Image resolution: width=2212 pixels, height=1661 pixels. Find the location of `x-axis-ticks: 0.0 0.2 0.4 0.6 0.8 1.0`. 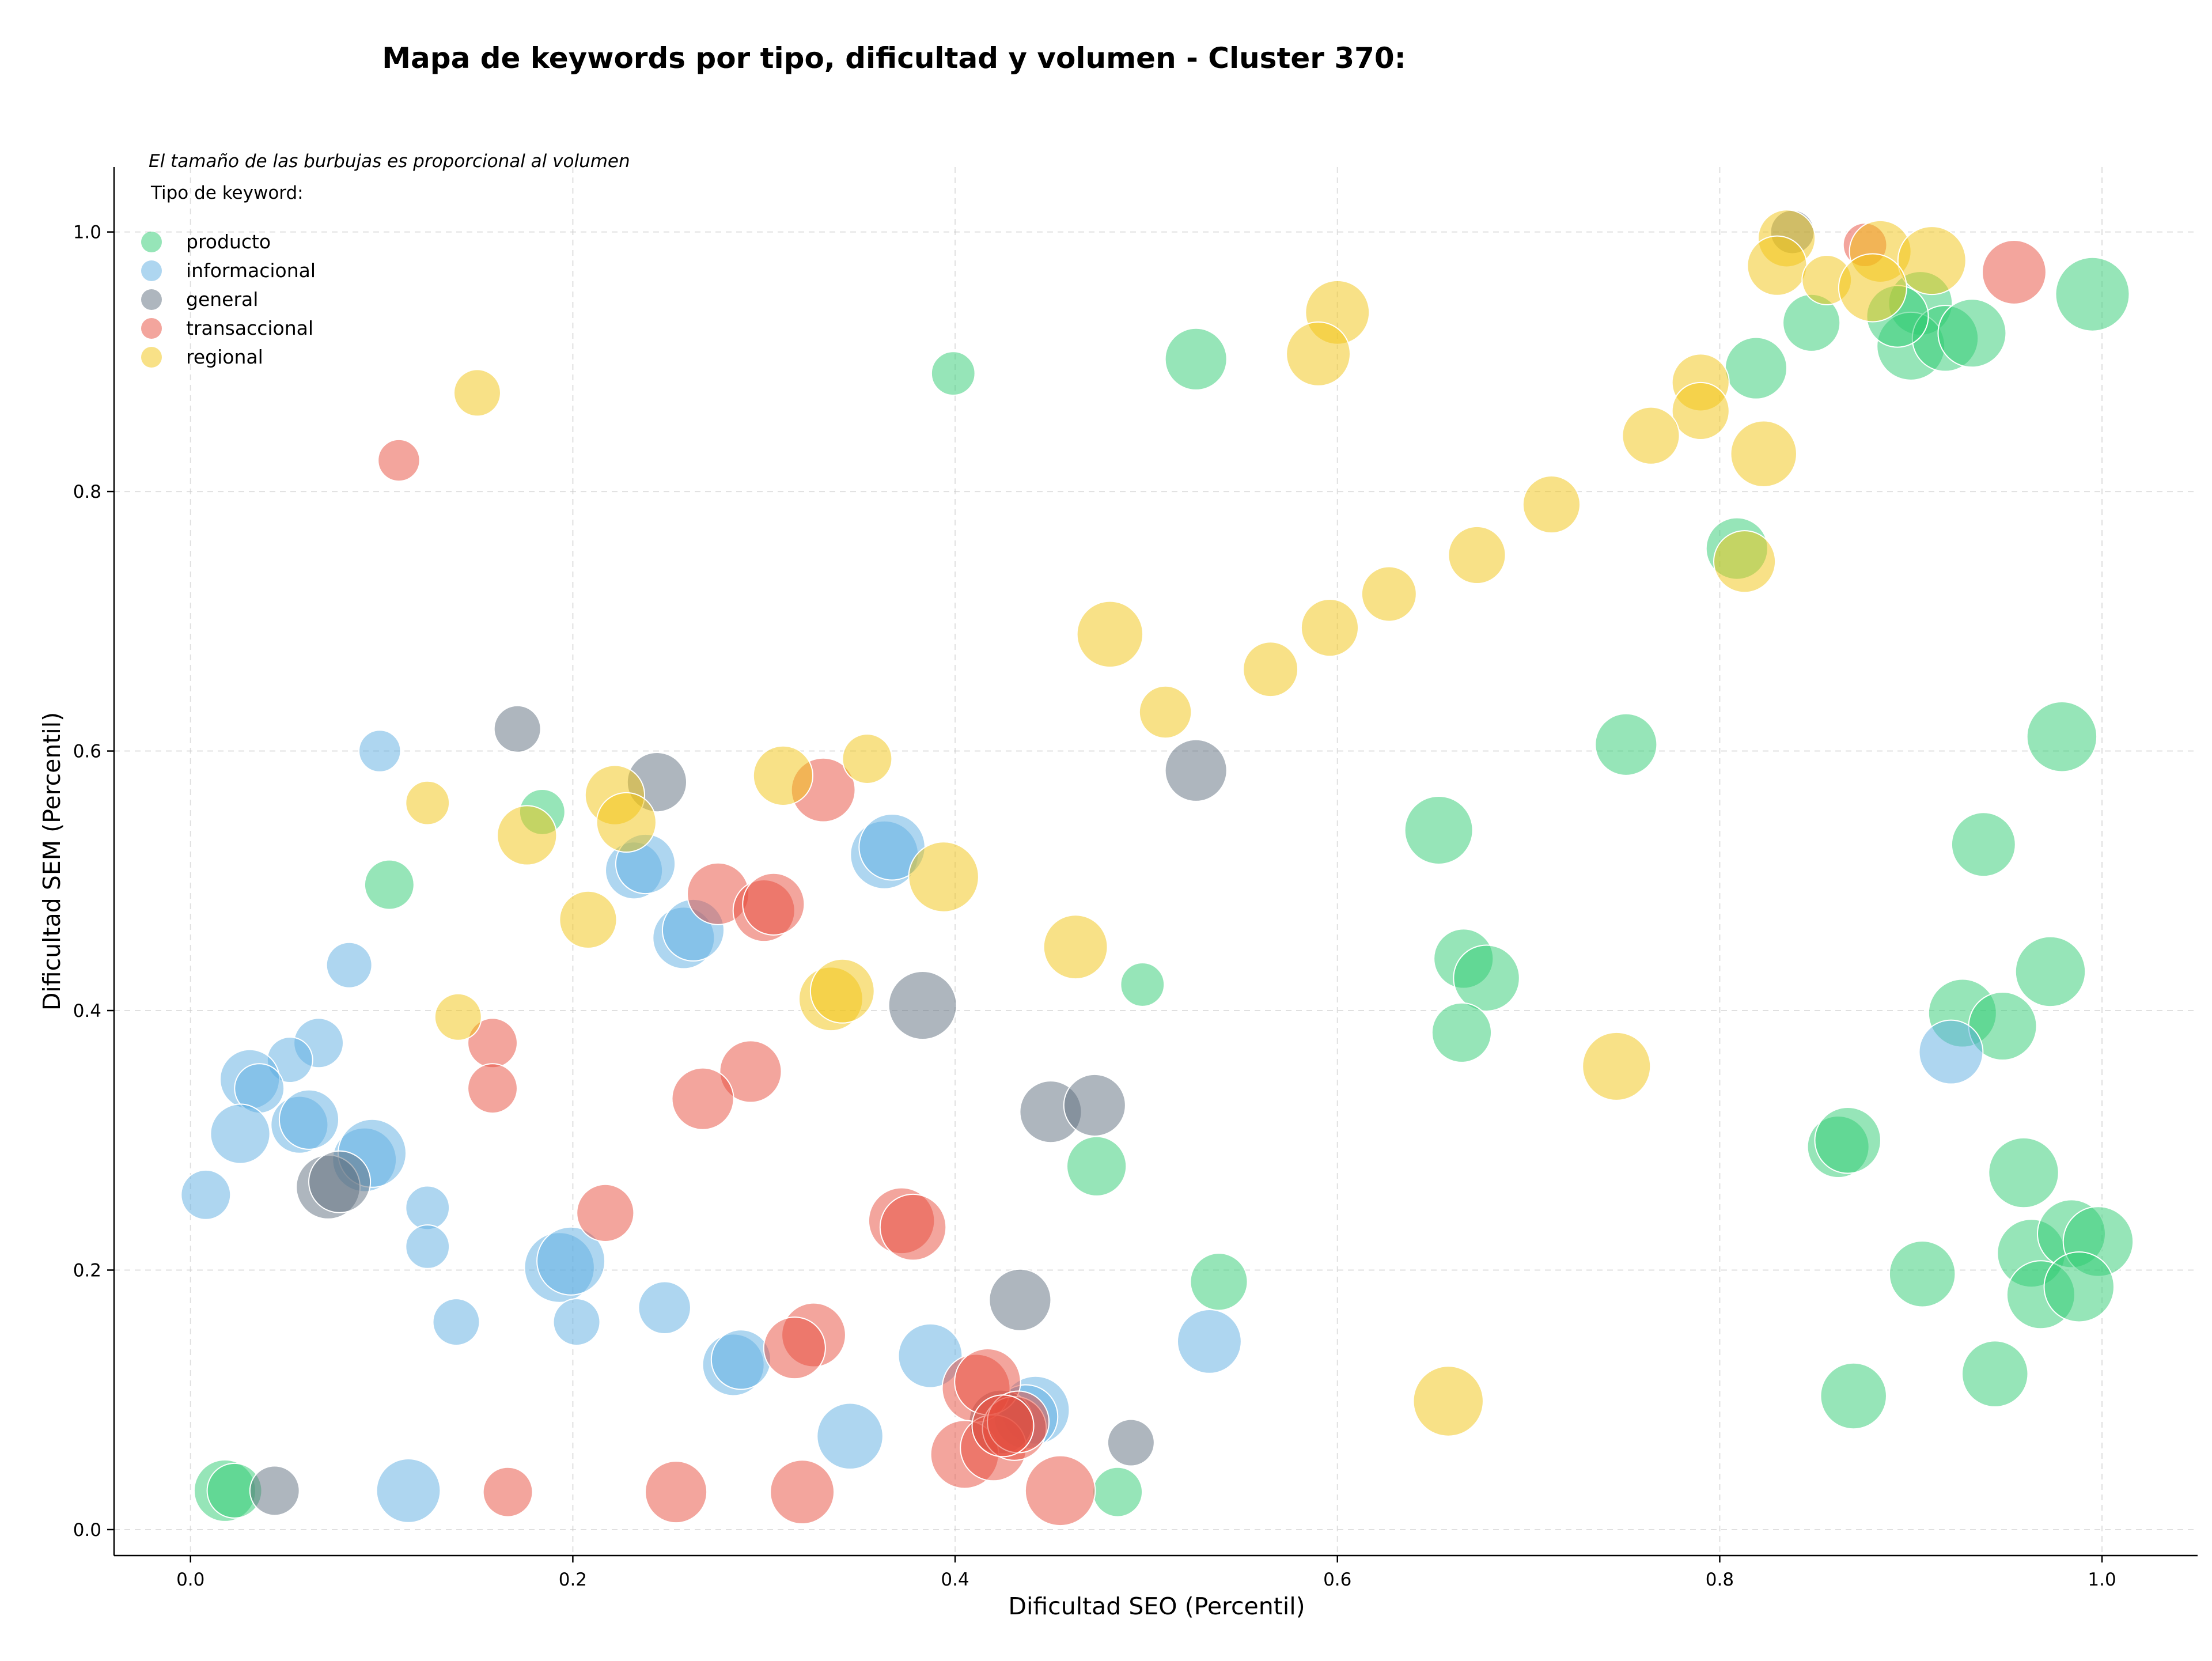

x-axis-ticks: 0.0 0.2 0.4 0.6 0.8 1.0 is located at coordinates (1146, 1573).